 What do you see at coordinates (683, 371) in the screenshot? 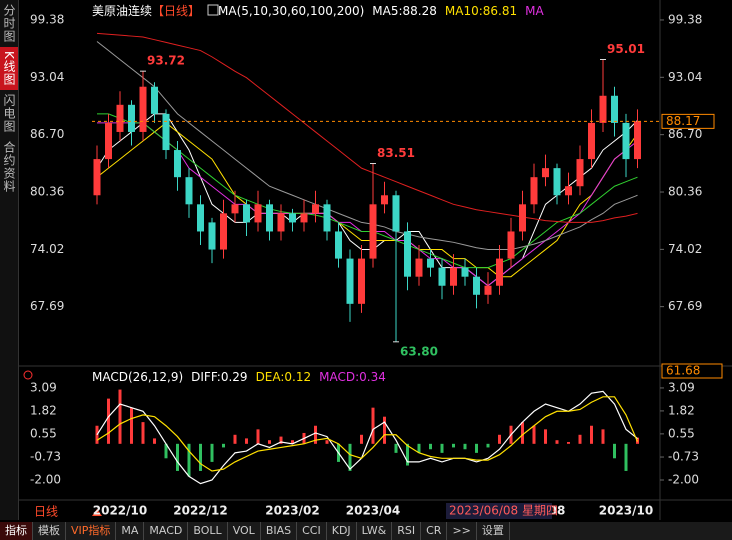
I see `axis-limit-label: 61.68` at bounding box center [683, 371].